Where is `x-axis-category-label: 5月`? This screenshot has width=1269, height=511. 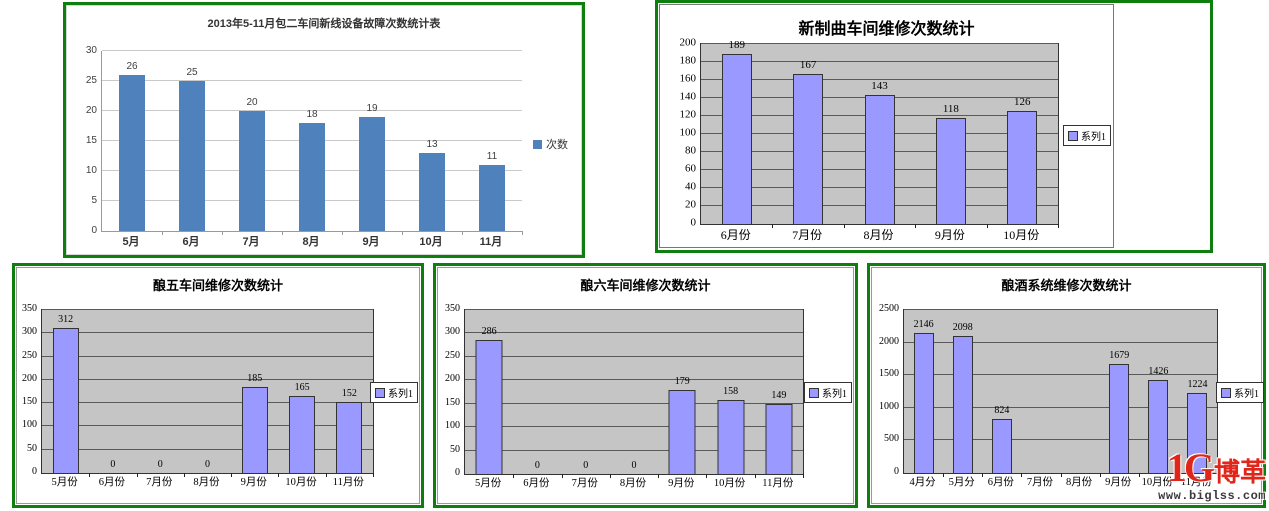 x-axis-category-label: 5月 is located at coordinates (131, 242).